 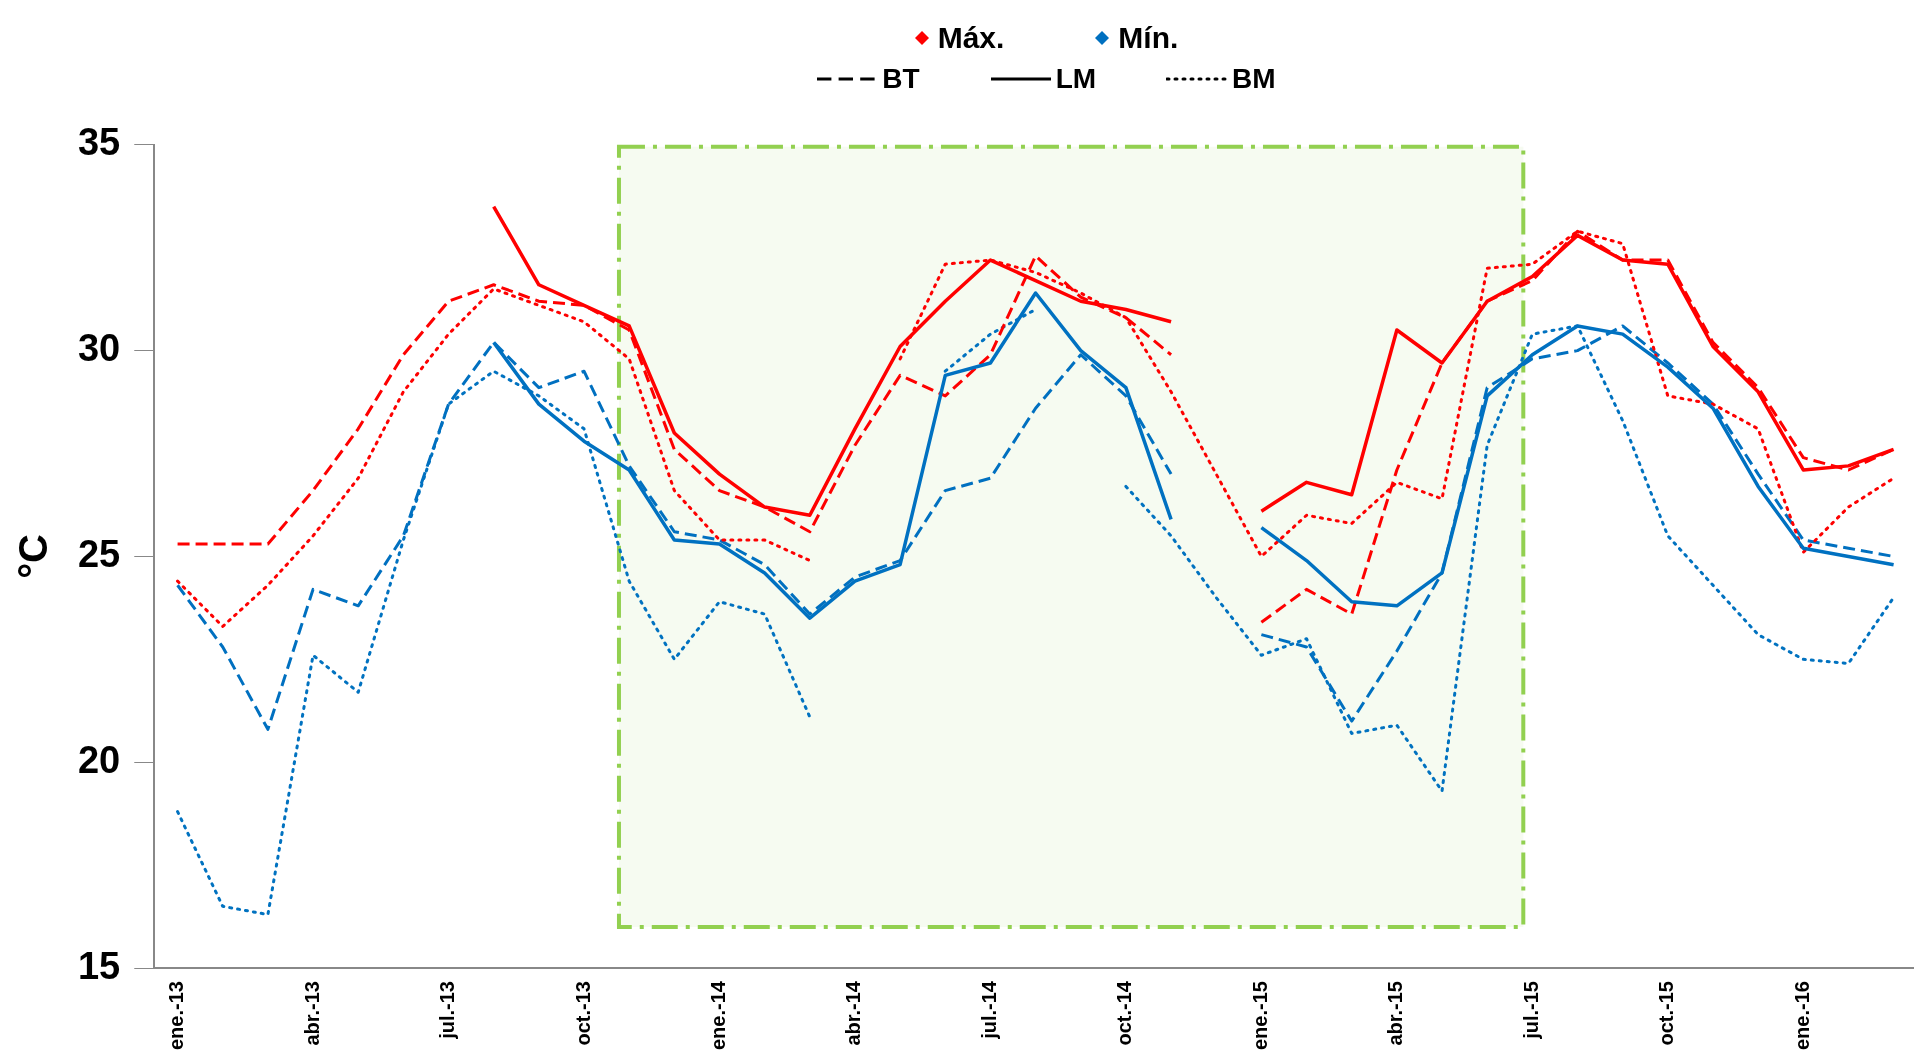 What do you see at coordinates (901, 79) in the screenshot?
I see `text: BT` at bounding box center [901, 79].